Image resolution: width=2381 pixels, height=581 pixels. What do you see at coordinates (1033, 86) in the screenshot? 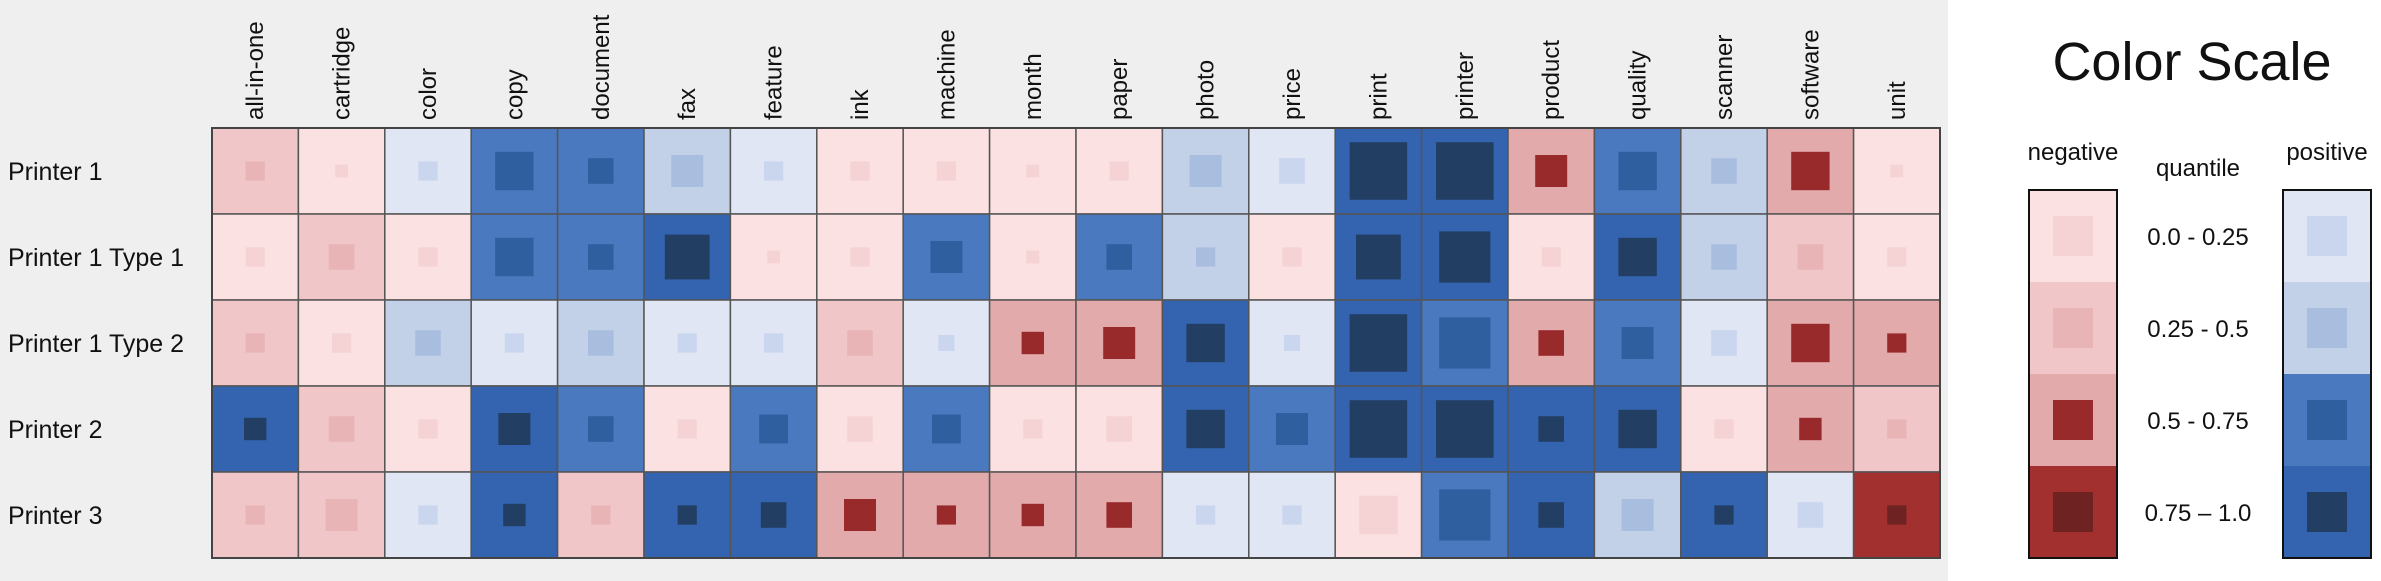
I see `column-label: month` at bounding box center [1033, 86].